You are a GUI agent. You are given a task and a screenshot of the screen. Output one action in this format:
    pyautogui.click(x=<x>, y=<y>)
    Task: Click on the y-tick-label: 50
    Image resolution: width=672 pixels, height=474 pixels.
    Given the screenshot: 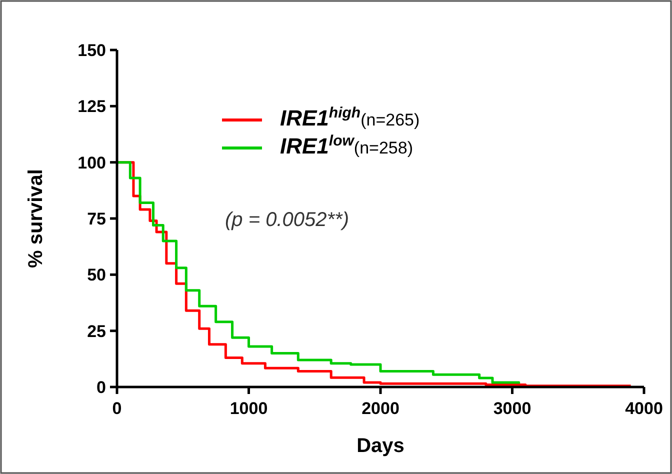 What is the action you would take?
    pyautogui.click(x=96, y=275)
    